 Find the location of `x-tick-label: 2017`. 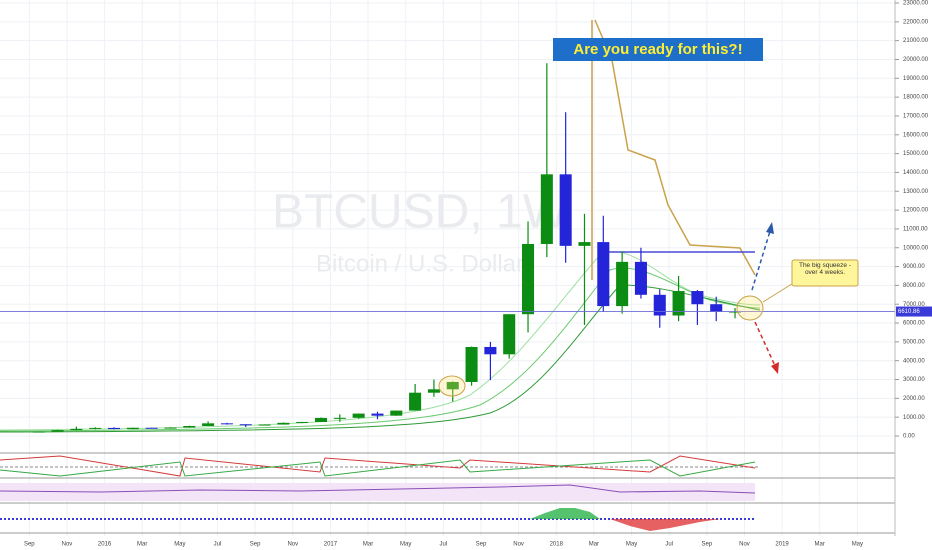

x-tick-label: 2017 is located at coordinates (331, 545).